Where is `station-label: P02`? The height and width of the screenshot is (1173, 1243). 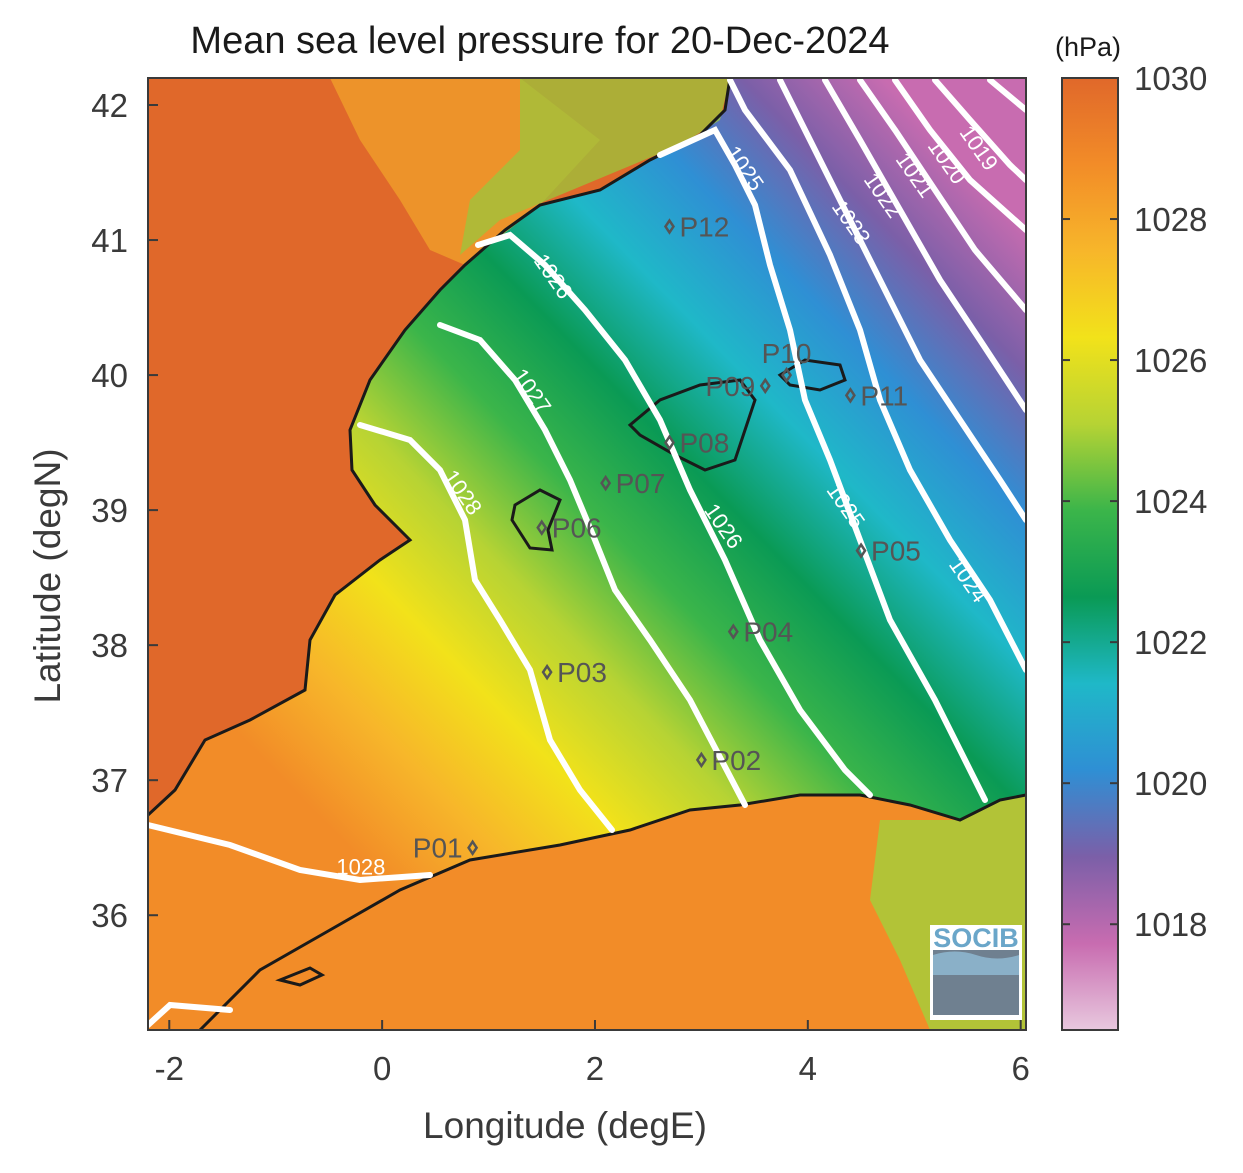
station-label: P02 is located at coordinates (736, 760).